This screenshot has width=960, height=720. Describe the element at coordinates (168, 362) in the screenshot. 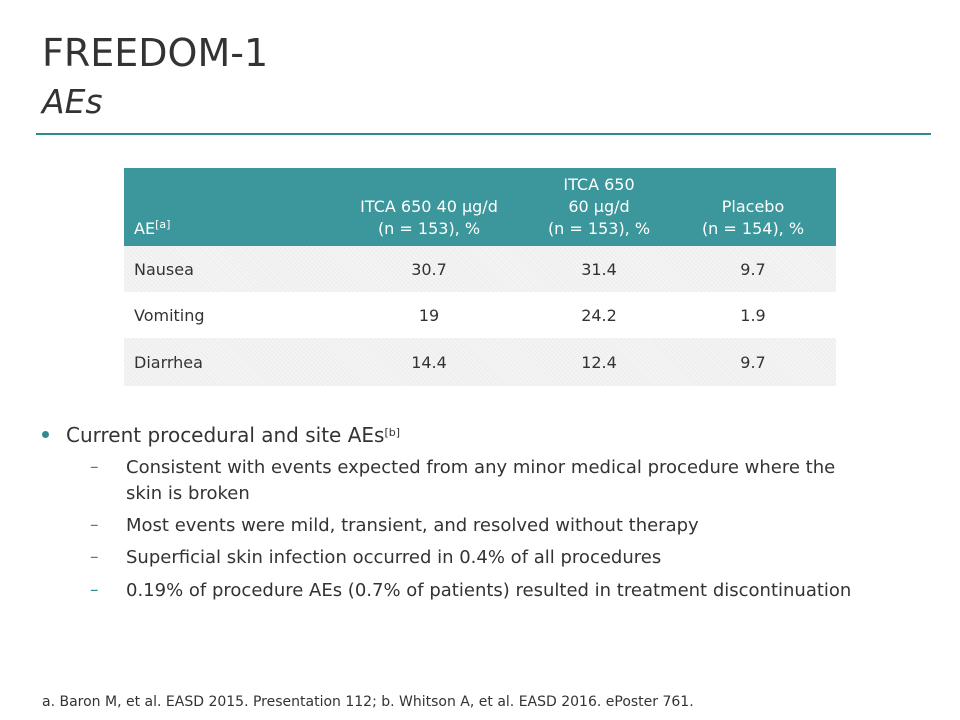

I see `table-cell: Diarrhea` at that location.